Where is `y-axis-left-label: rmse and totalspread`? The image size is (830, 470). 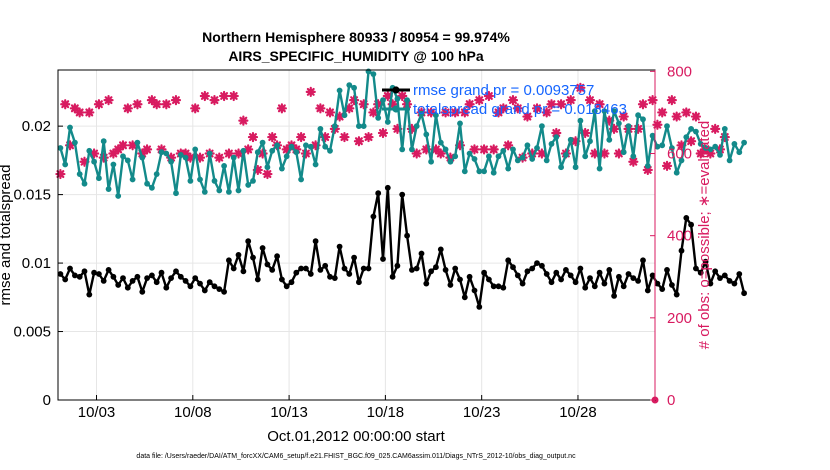
y-axis-left-label: rmse and totalspread is located at coordinates (7, 235).